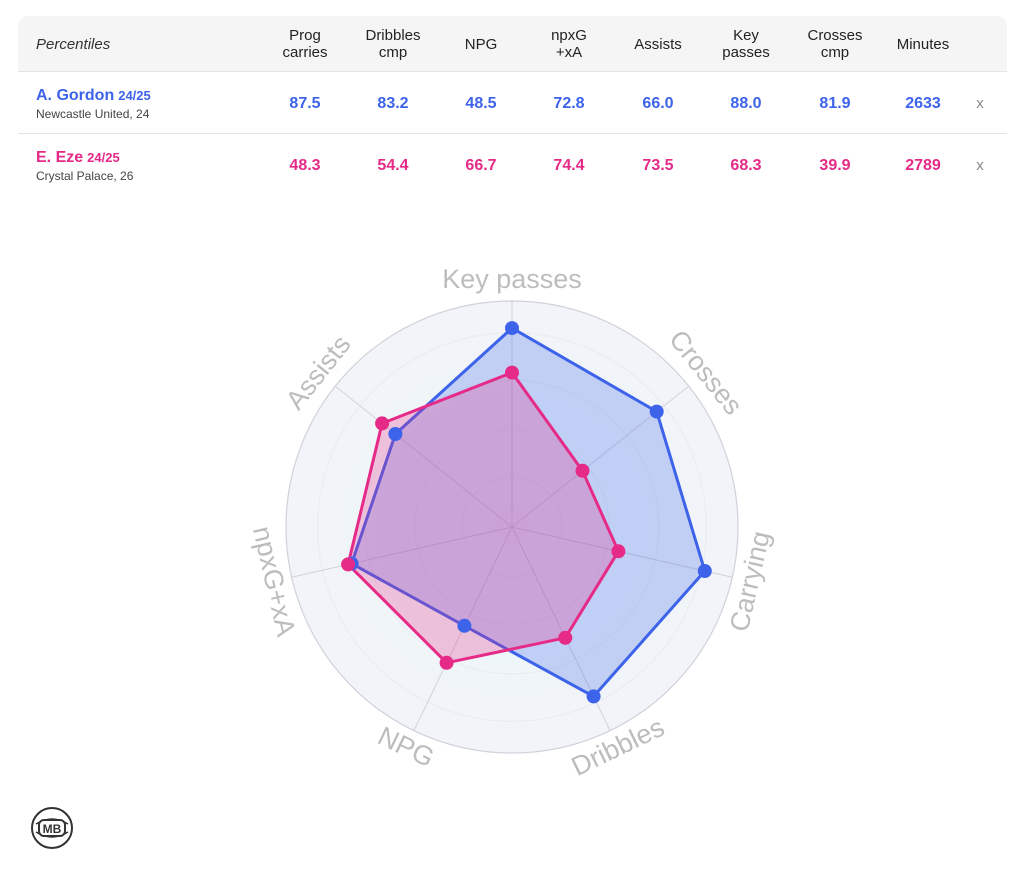 This screenshot has width=1024, height=896. What do you see at coordinates (658, 165) in the screenshot?
I see `value-assists: 73.5` at bounding box center [658, 165].